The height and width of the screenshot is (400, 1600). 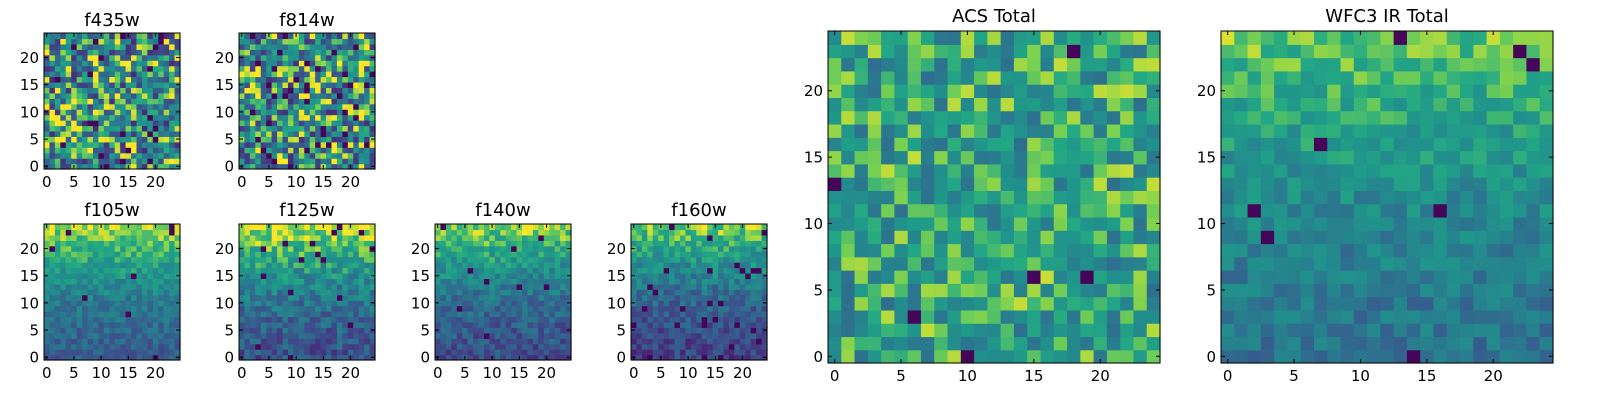 I want to click on y-tick-label: 5, so click(x=425, y=330).